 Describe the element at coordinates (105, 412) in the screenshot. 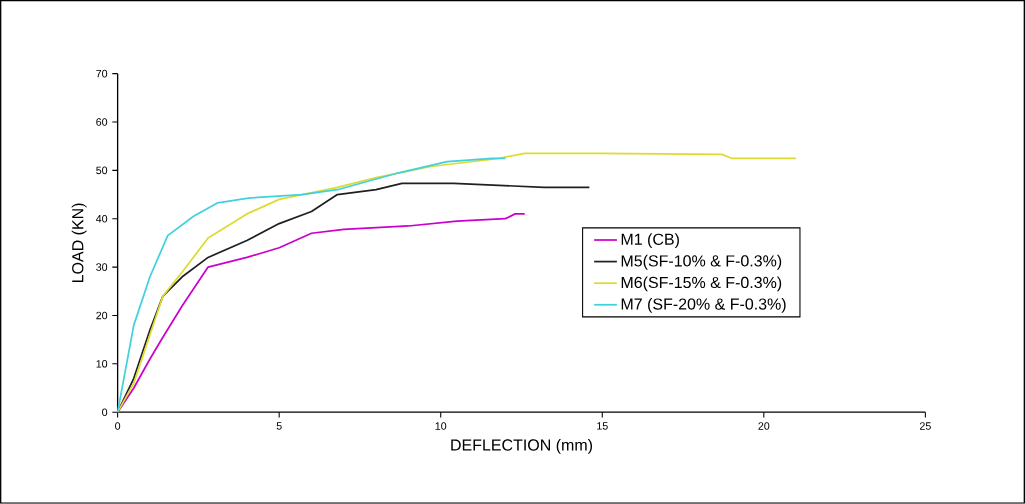

I see `y-tick-label: 0` at that location.